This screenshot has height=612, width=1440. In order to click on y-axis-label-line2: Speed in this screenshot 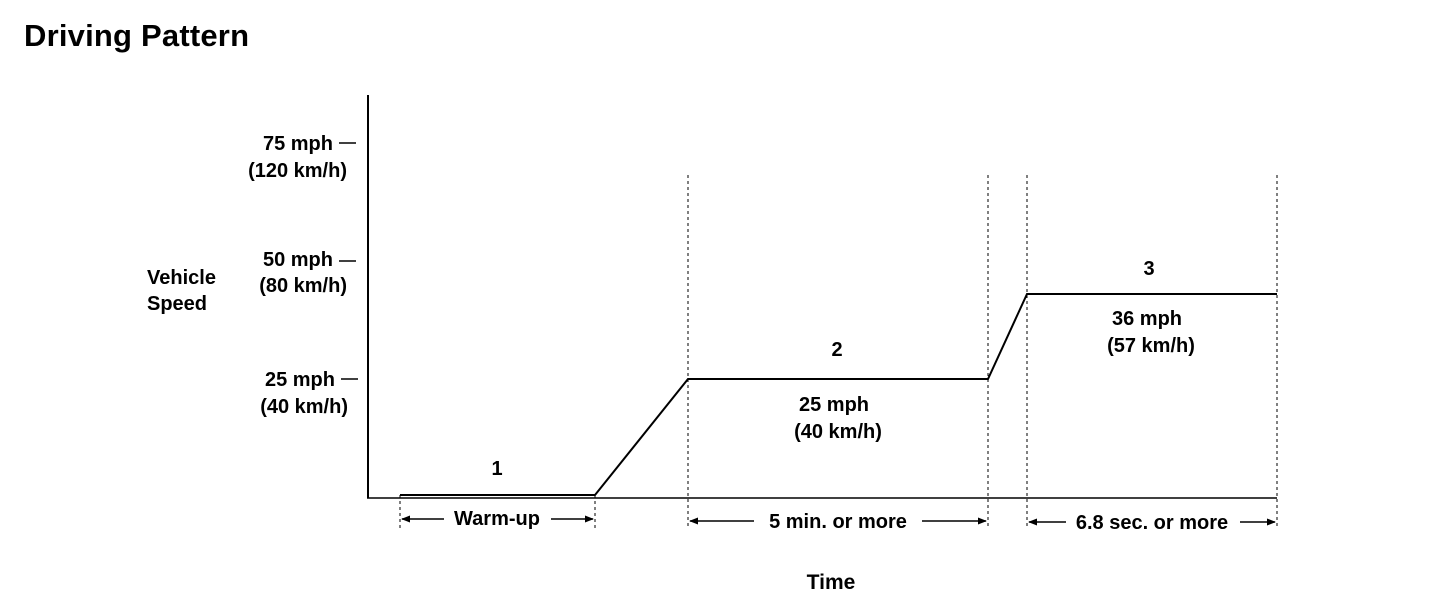, I will do `click(177, 304)`.